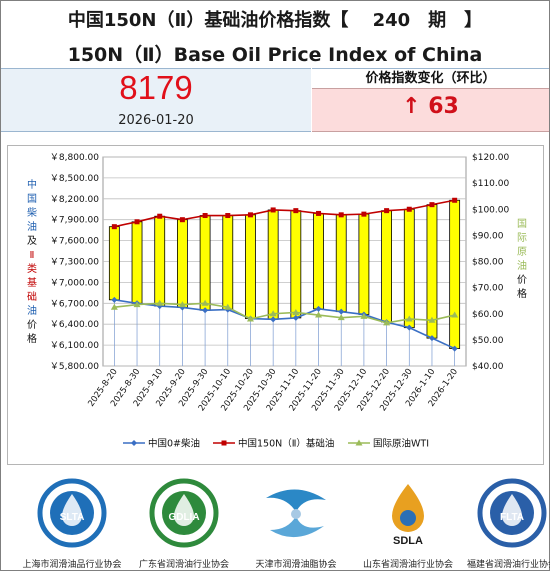  Describe the element at coordinates (32, 269) in the screenshot. I see `left-axis-char: 类` at that location.